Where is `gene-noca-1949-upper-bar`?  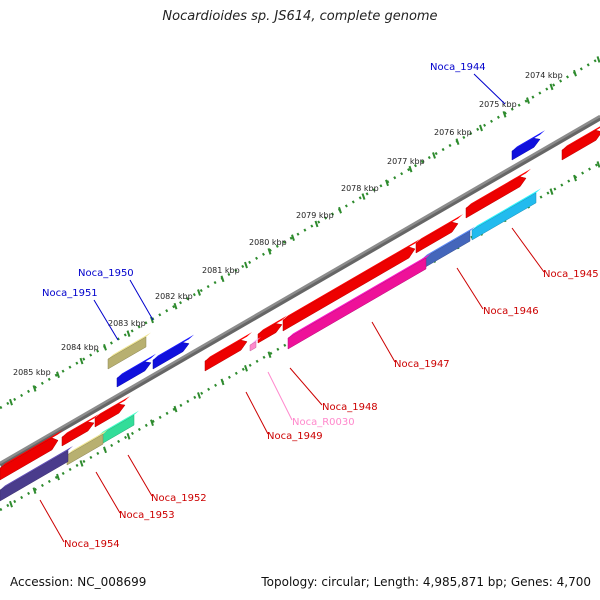 gene-noca-1949-upper-bar is located at coordinates (226, 355).